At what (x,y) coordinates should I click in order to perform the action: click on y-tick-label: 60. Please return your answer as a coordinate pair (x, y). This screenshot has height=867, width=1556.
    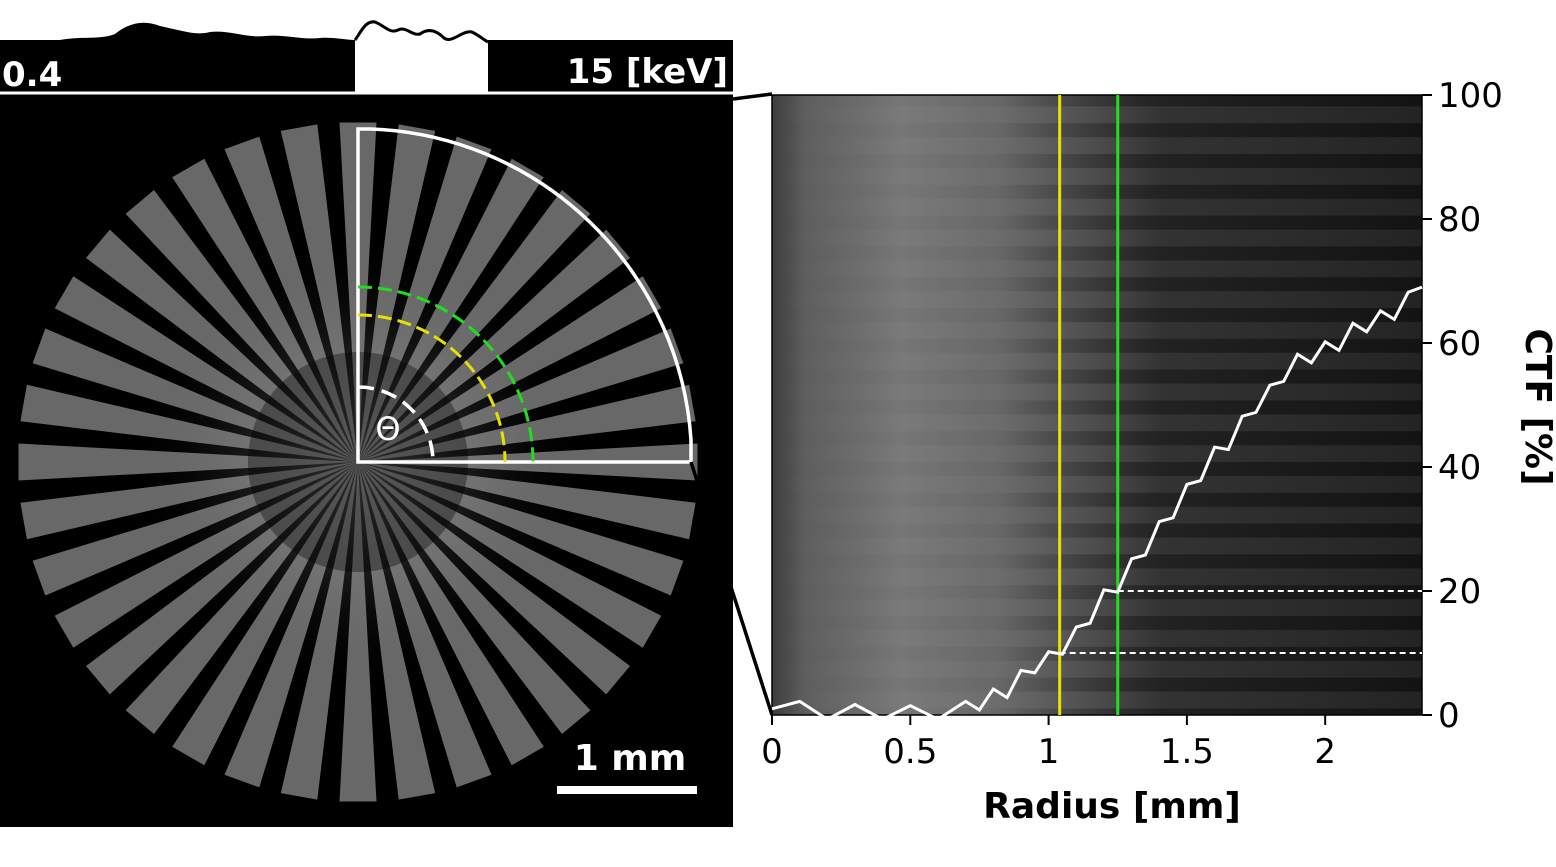
    Looking at the image, I should click on (1459, 344).